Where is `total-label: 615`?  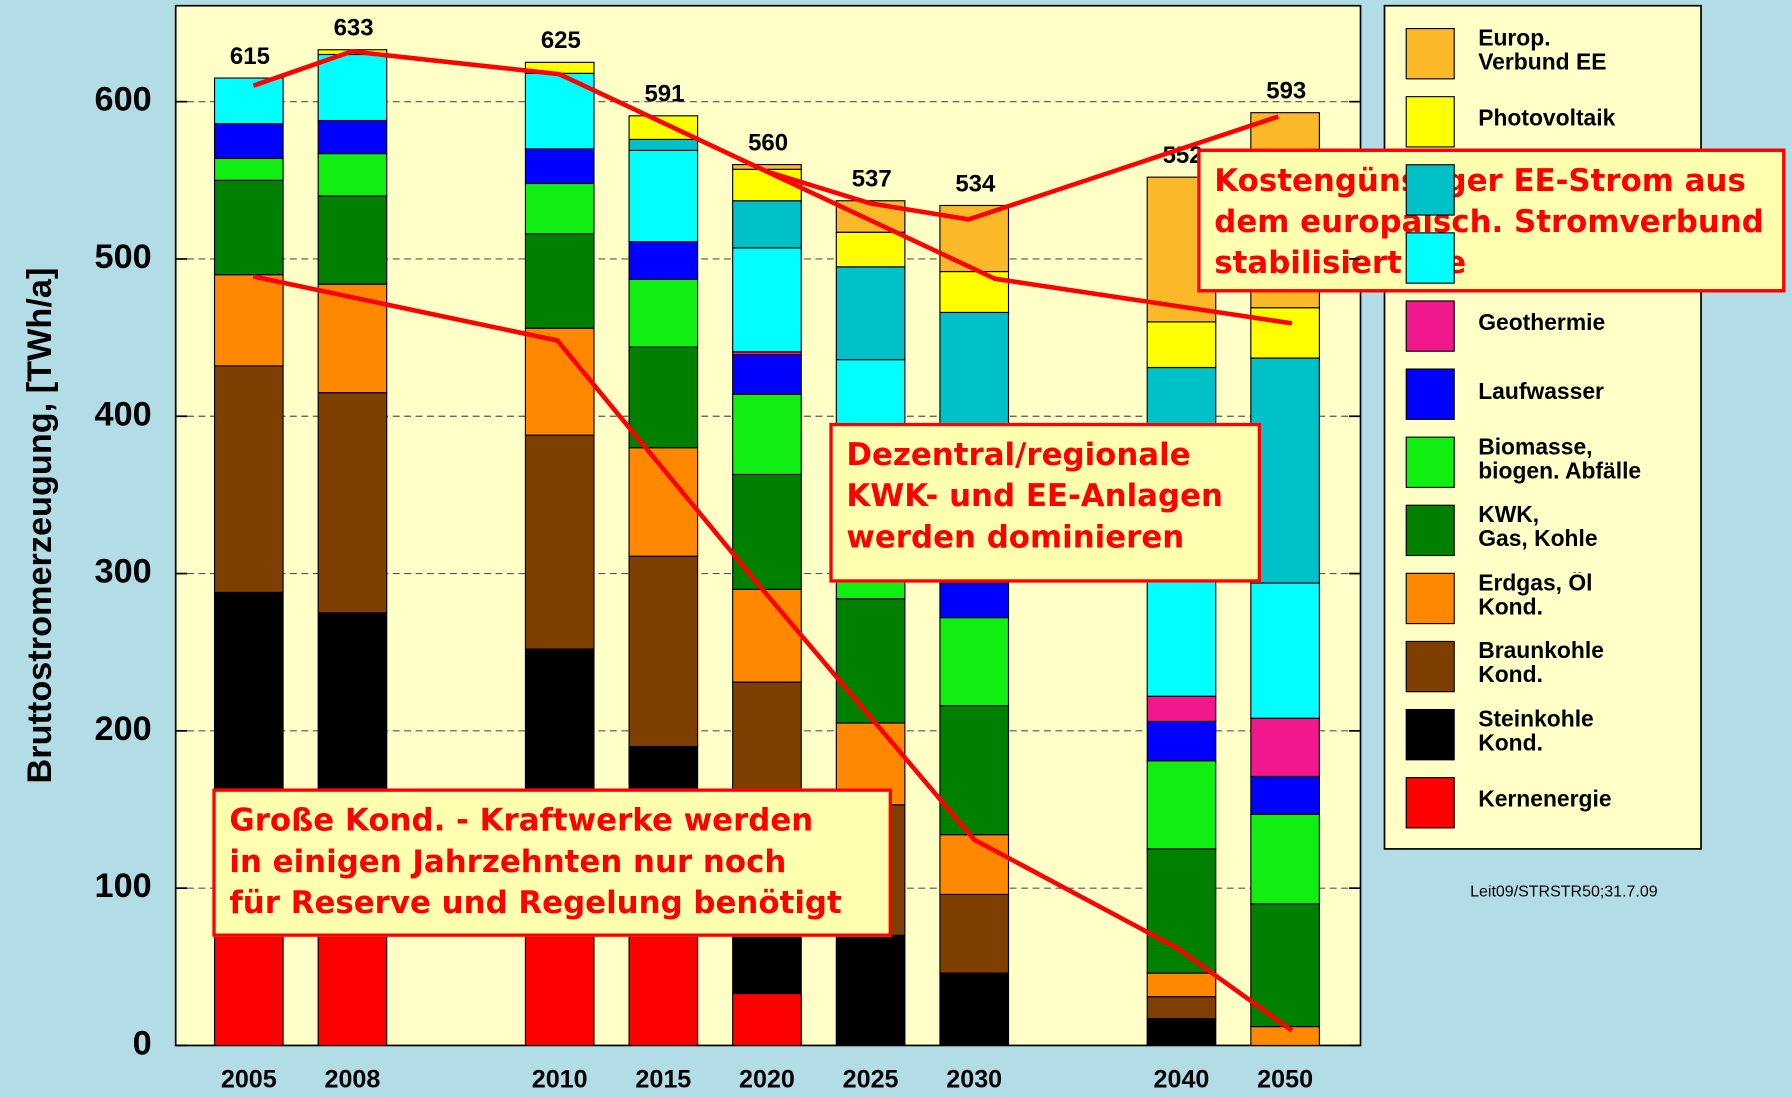
total-label: 615 is located at coordinates (250, 56).